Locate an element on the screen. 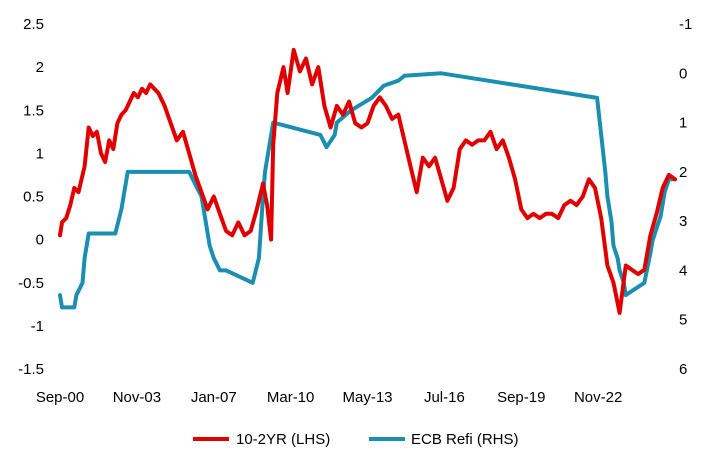 This screenshot has height=470, width=721. right-axis-ticks: -1 0 1 2 3 4 5 6 is located at coordinates (685, 197).